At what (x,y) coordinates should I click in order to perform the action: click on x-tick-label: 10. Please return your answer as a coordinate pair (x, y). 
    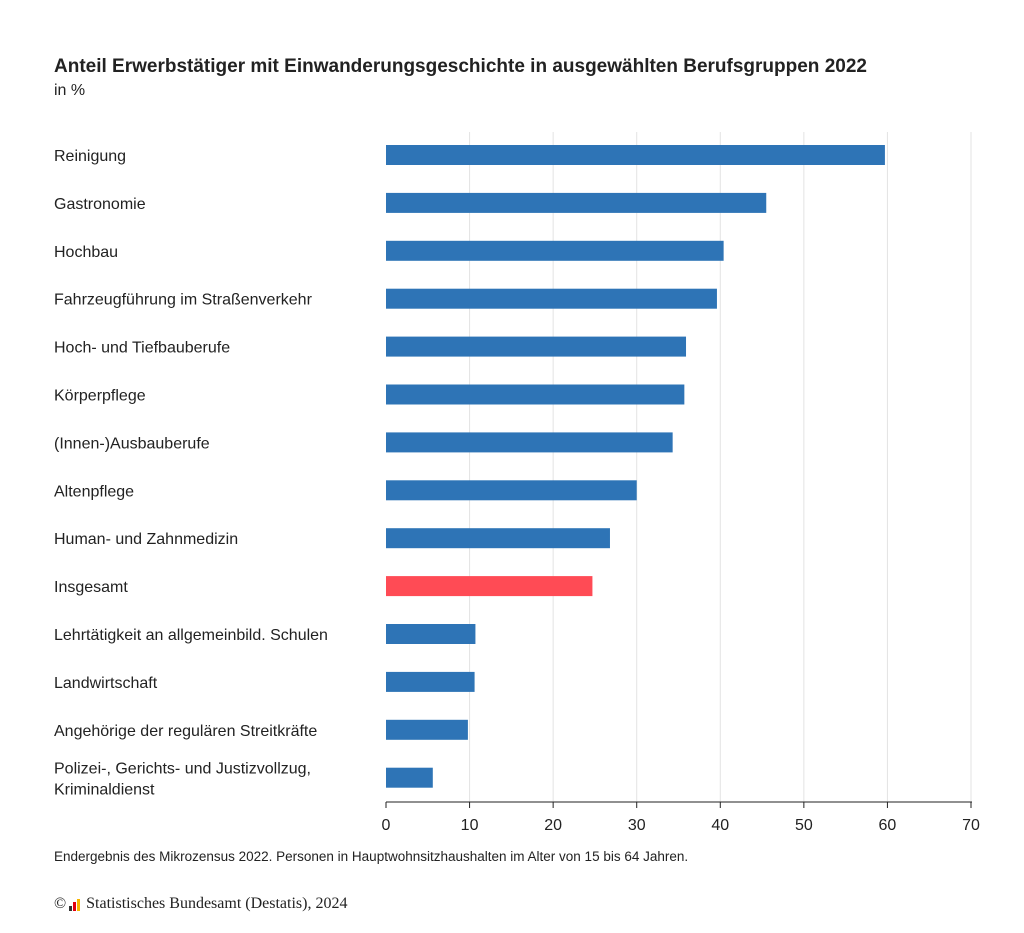
    Looking at the image, I should click on (470, 825).